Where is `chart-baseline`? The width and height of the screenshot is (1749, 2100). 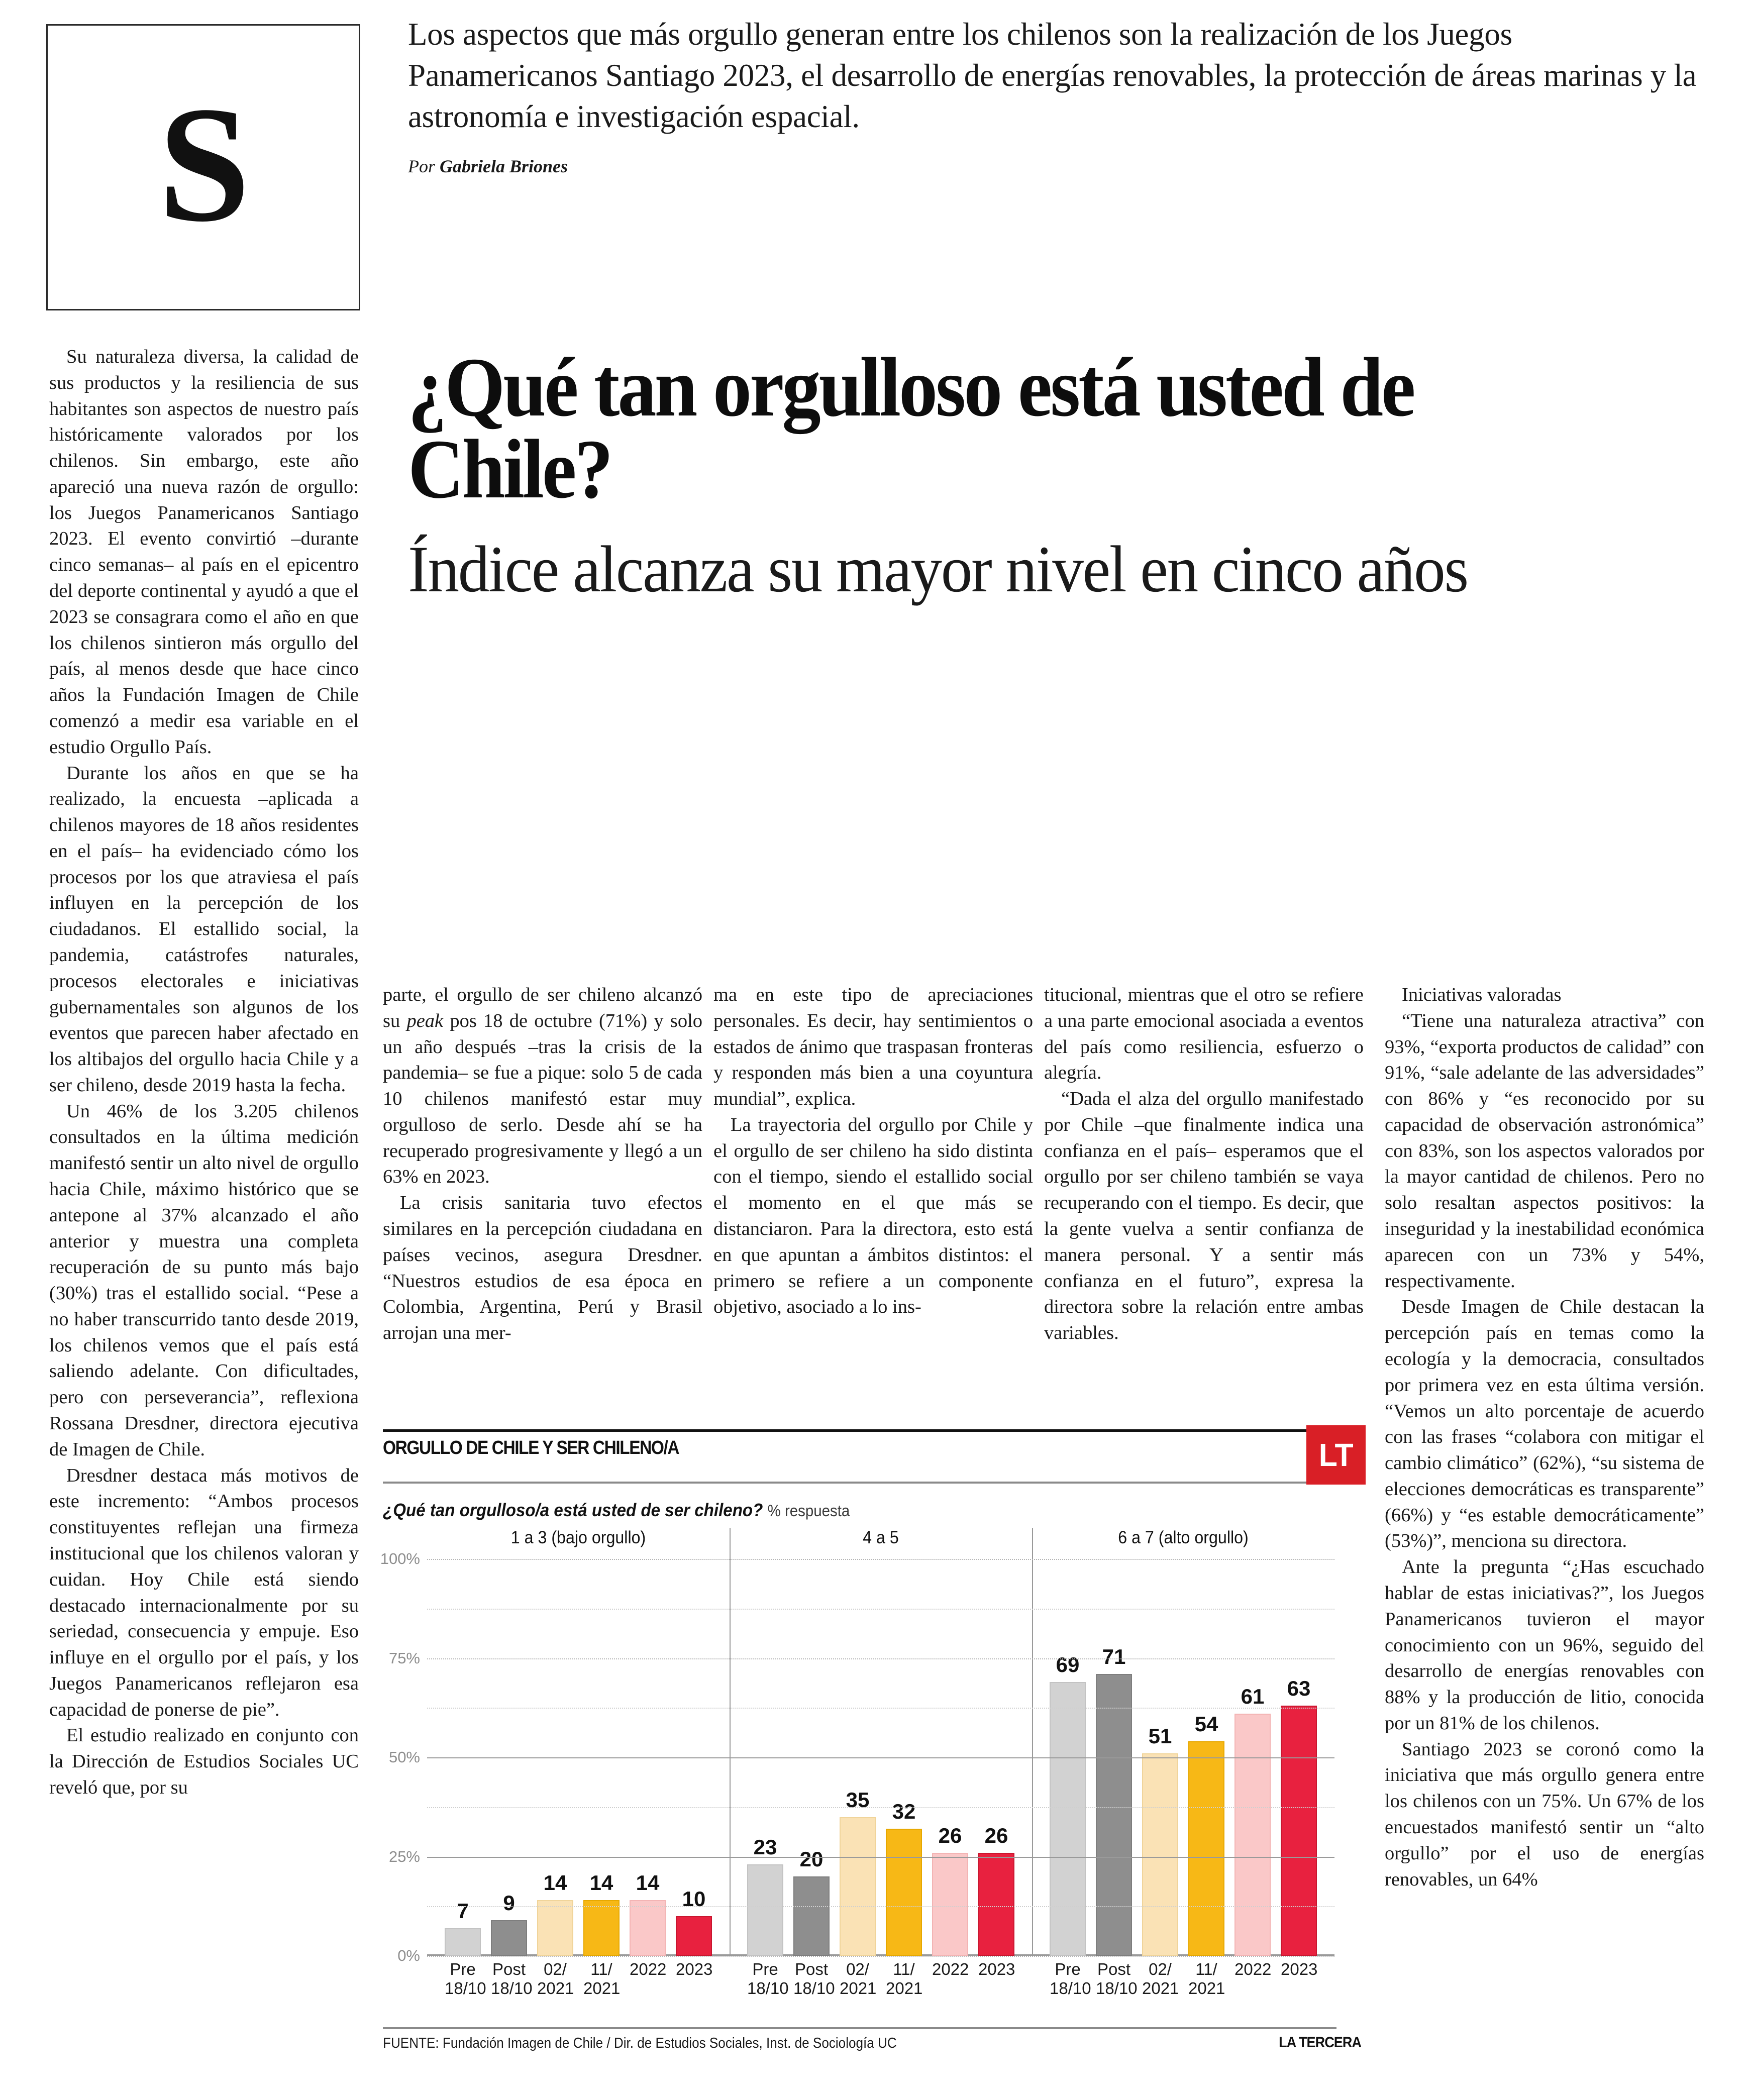 chart-baseline is located at coordinates (880, 1955).